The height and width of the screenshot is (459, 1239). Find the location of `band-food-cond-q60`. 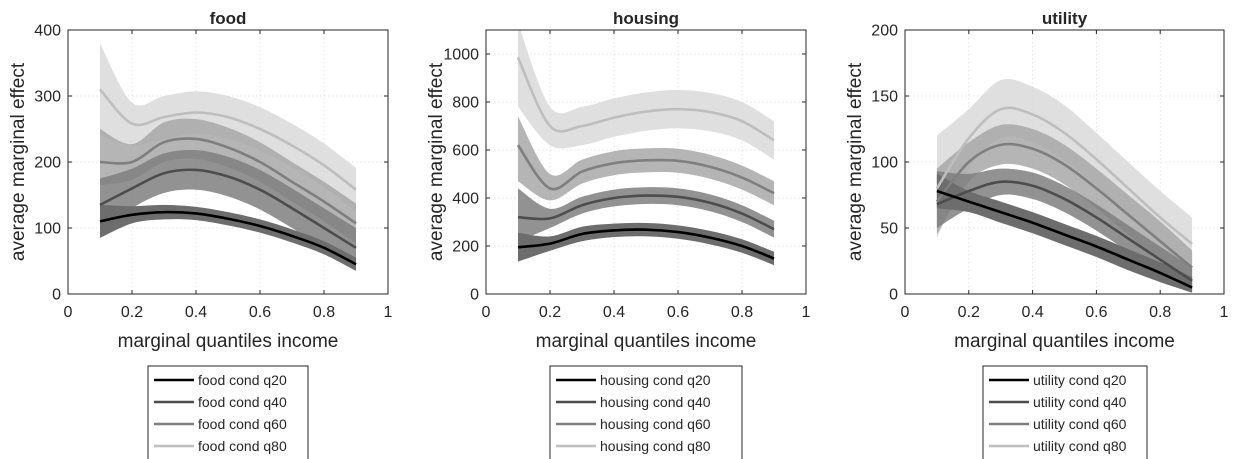

band-food-cond-q60 is located at coordinates (228, 181).